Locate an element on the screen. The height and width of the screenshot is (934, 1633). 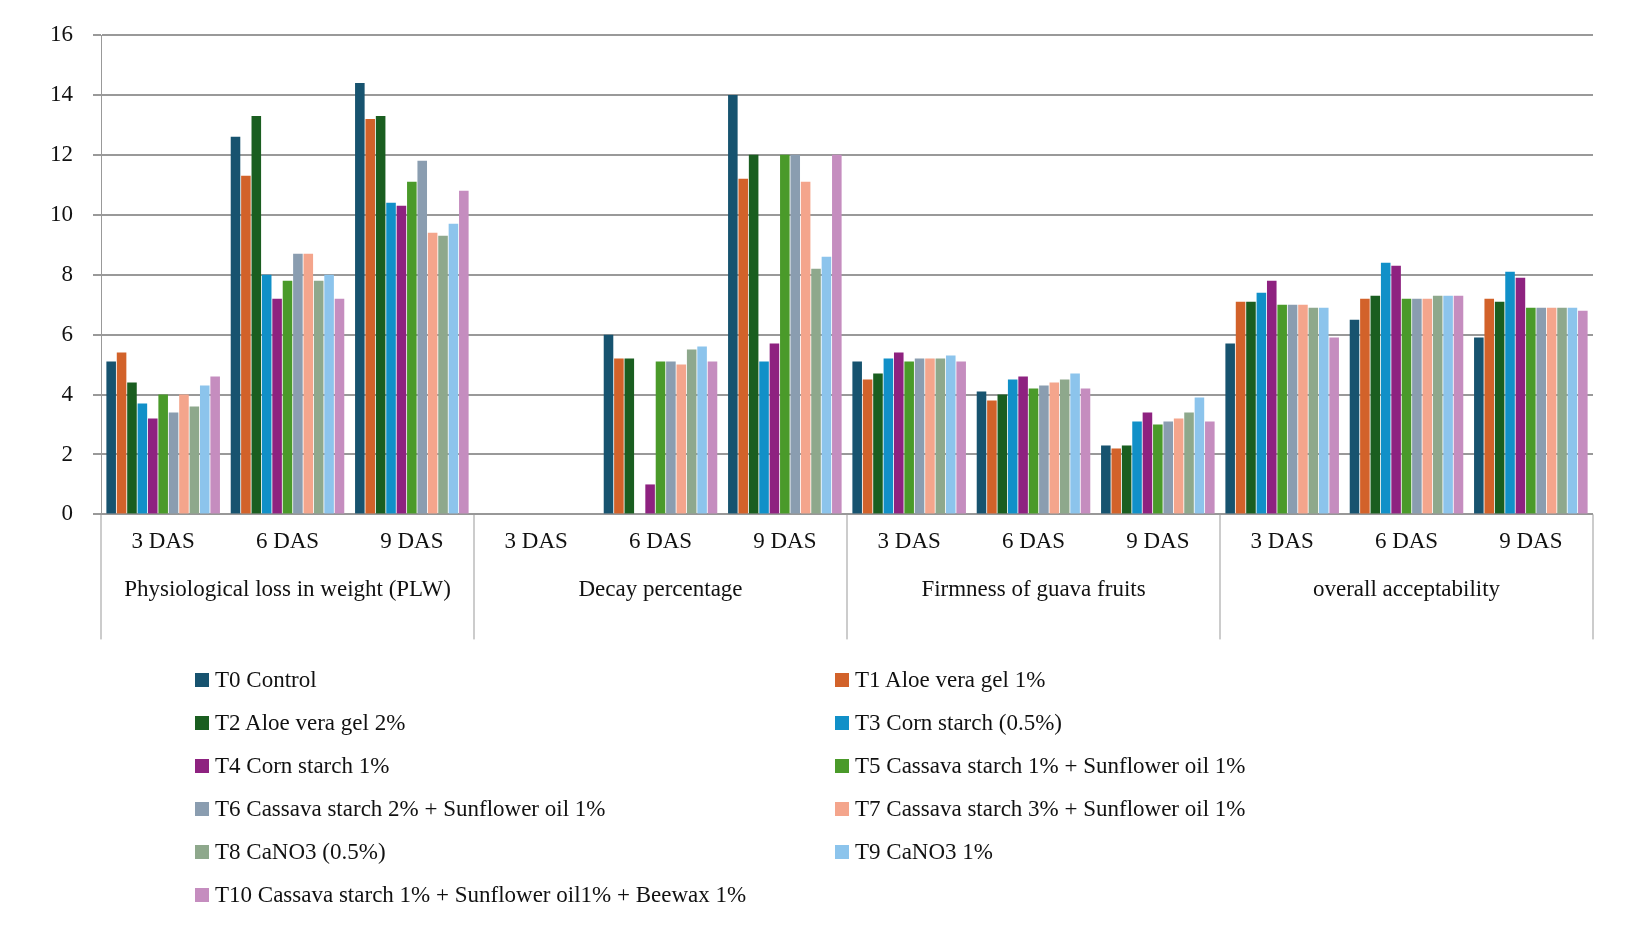
y-tick-label: 16 is located at coordinates (61, 34).